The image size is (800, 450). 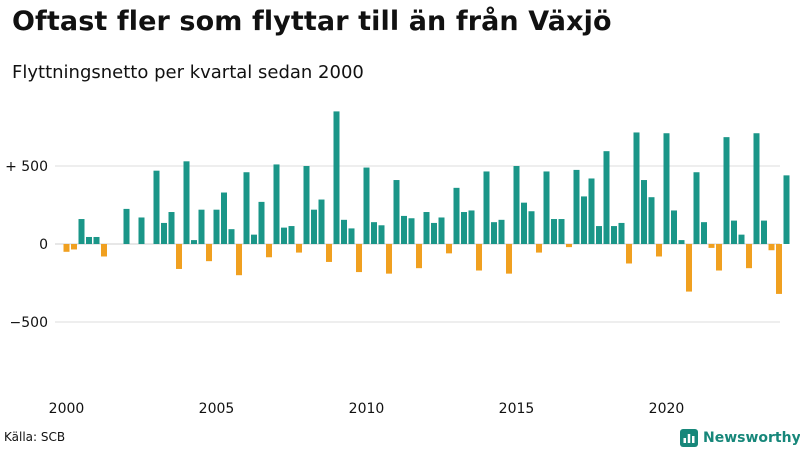 I want to click on x-tick-label: 2015, so click(x=517, y=409).